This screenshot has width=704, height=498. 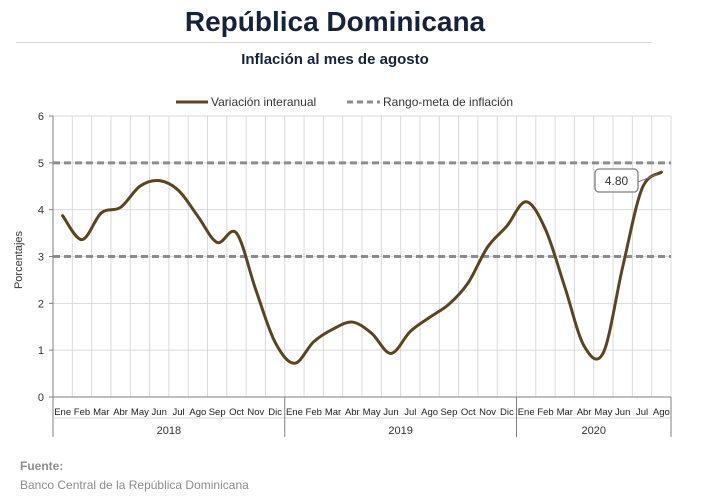 I want to click on annotation-label: 4.80, so click(x=617, y=181).